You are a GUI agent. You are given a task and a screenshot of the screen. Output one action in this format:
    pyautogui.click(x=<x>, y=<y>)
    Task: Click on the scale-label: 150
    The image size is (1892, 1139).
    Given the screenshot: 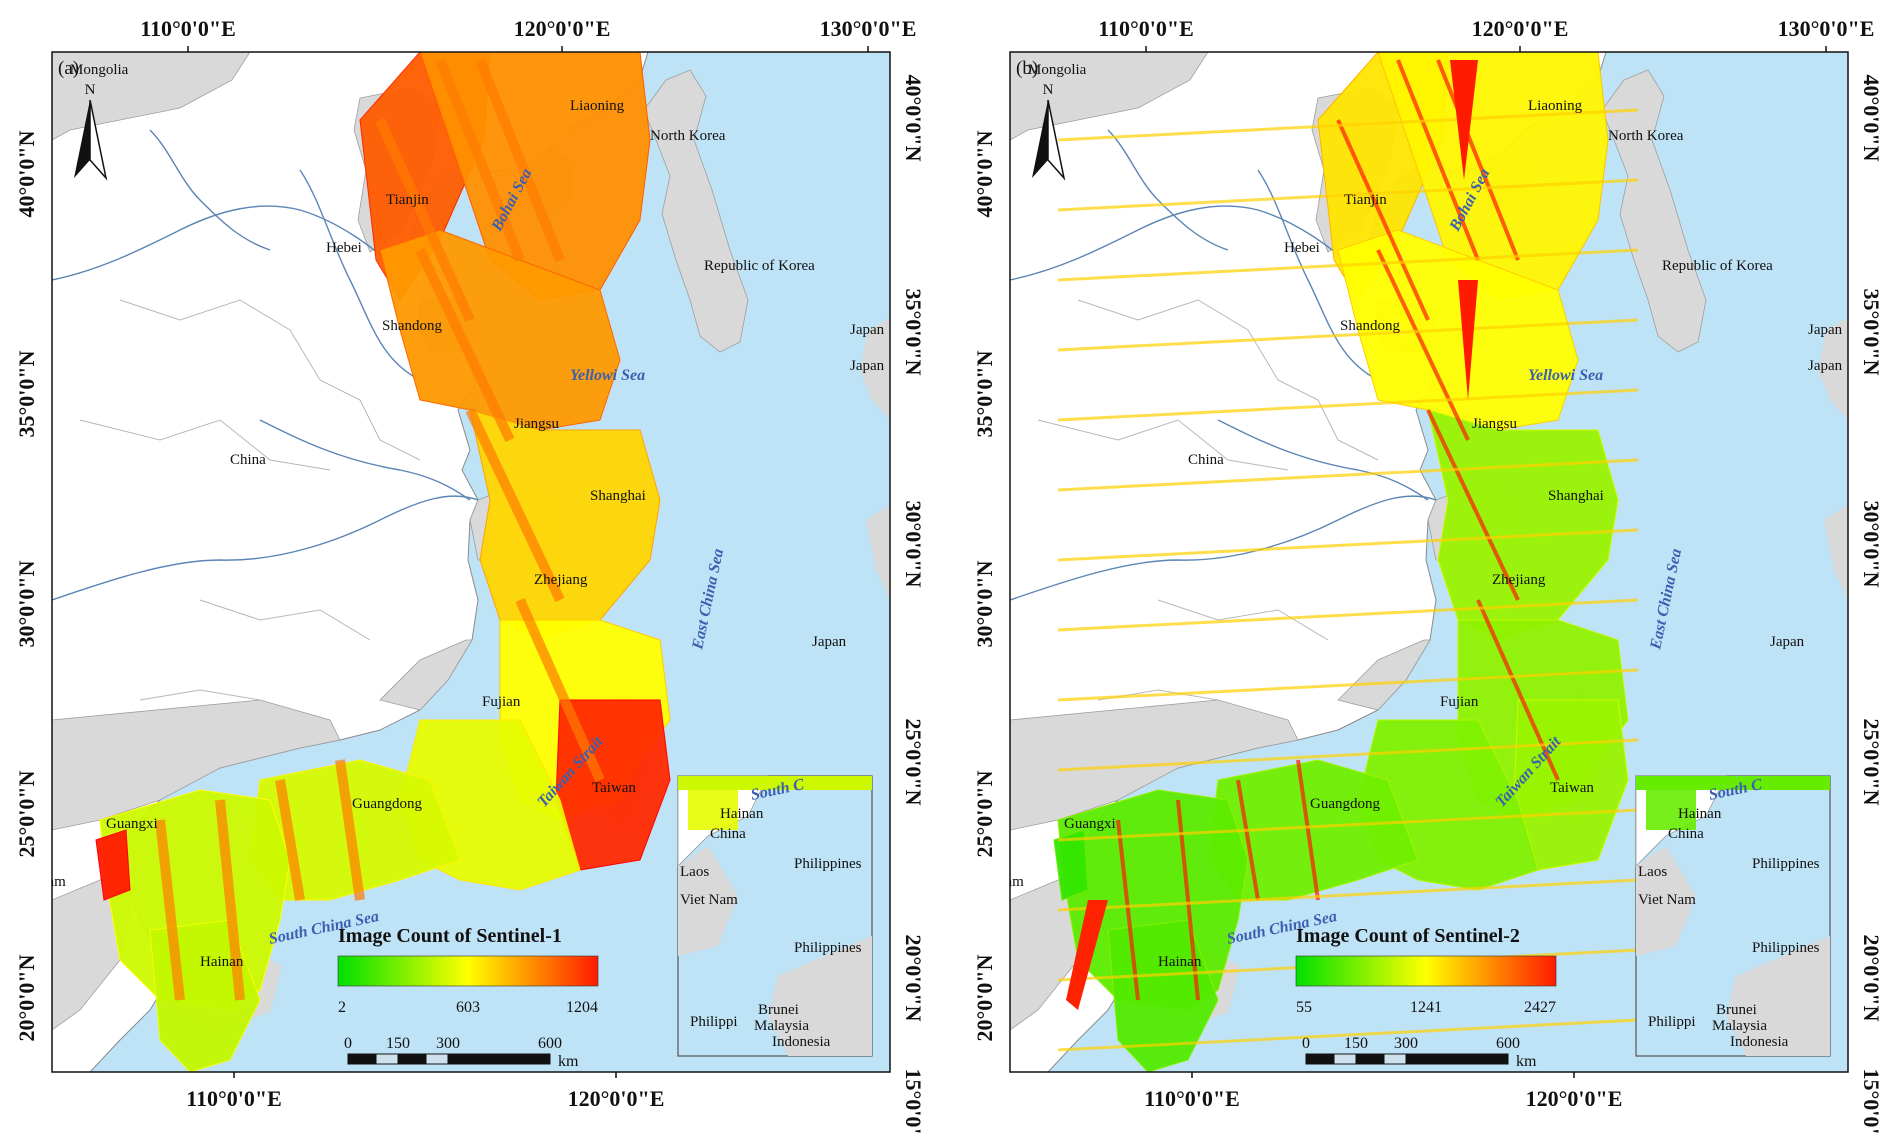 What is the action you would take?
    pyautogui.click(x=398, y=1043)
    